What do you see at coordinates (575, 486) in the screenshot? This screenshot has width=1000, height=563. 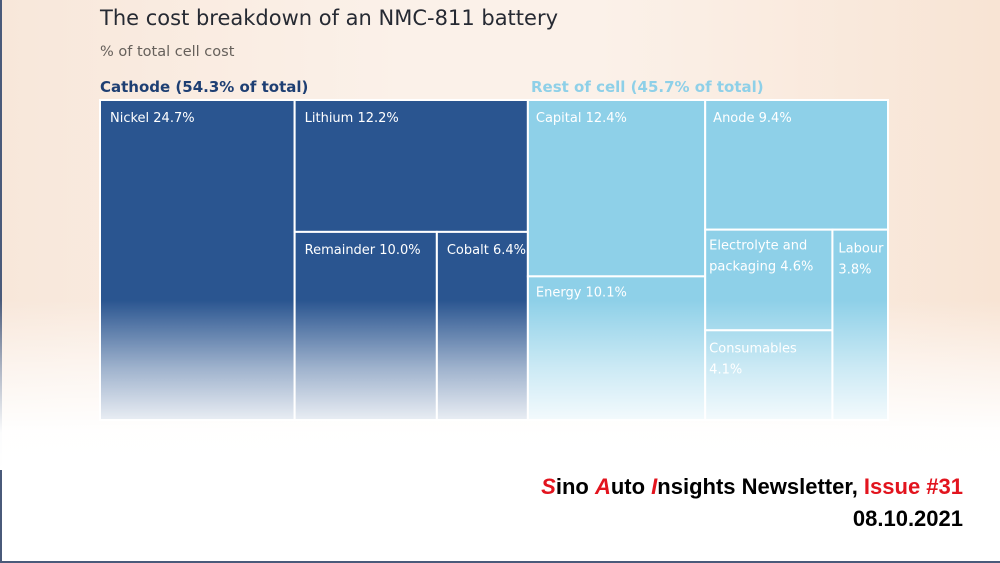 I see `newsletter-text: ino` at bounding box center [575, 486].